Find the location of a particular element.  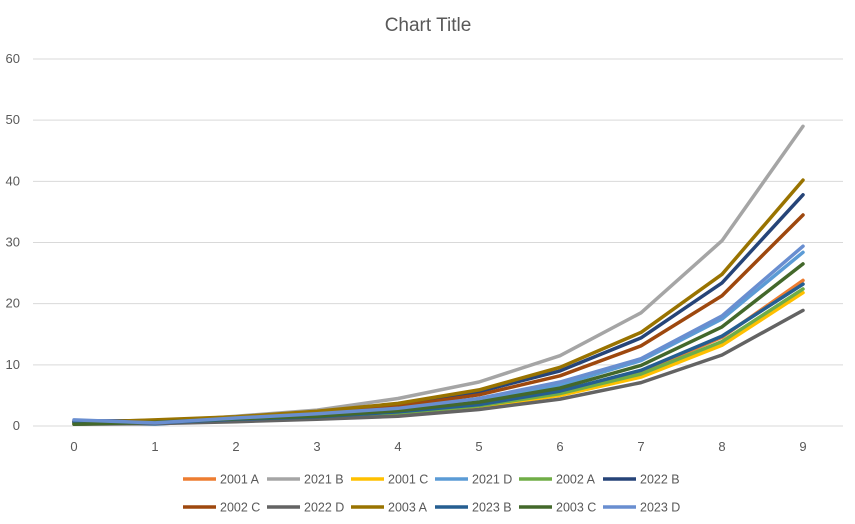

legend-label: 2023 D is located at coordinates (660, 508).